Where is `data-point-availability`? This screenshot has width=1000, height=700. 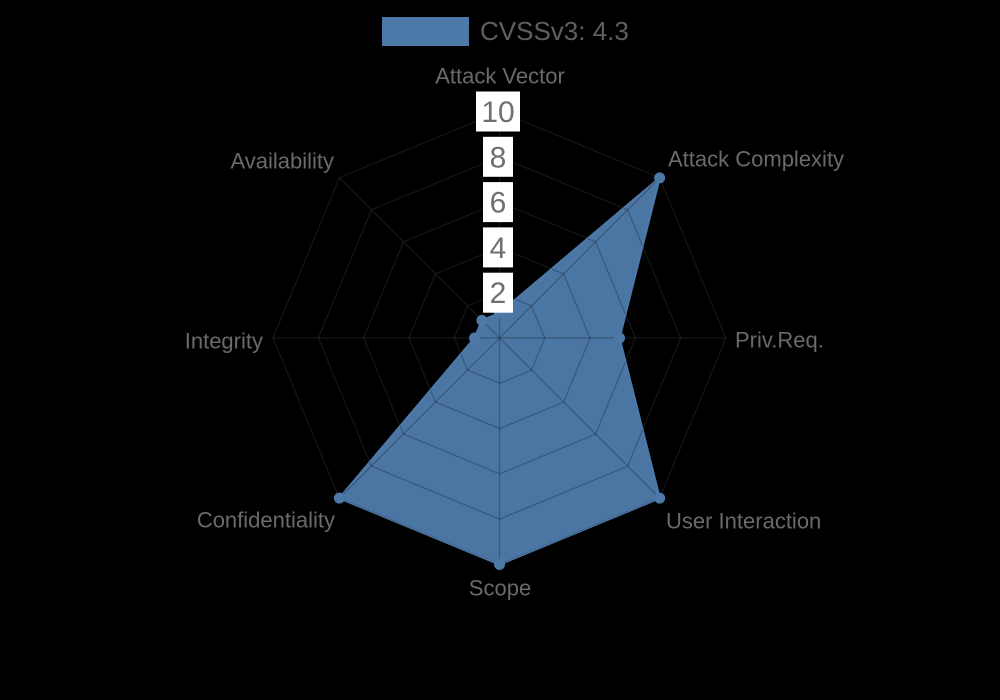
data-point-availability is located at coordinates (482, 320).